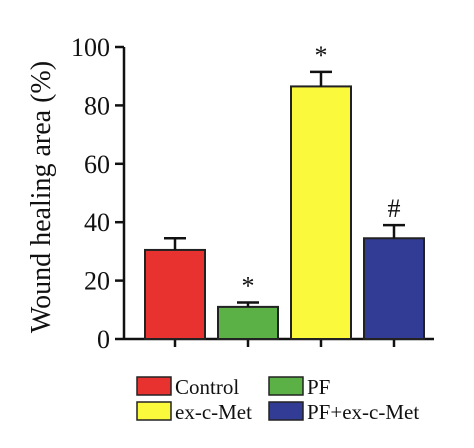 The height and width of the screenshot is (448, 474). I want to click on legend: Control PF ex-c-Met PF+ex-c-Met, so click(277, 399).